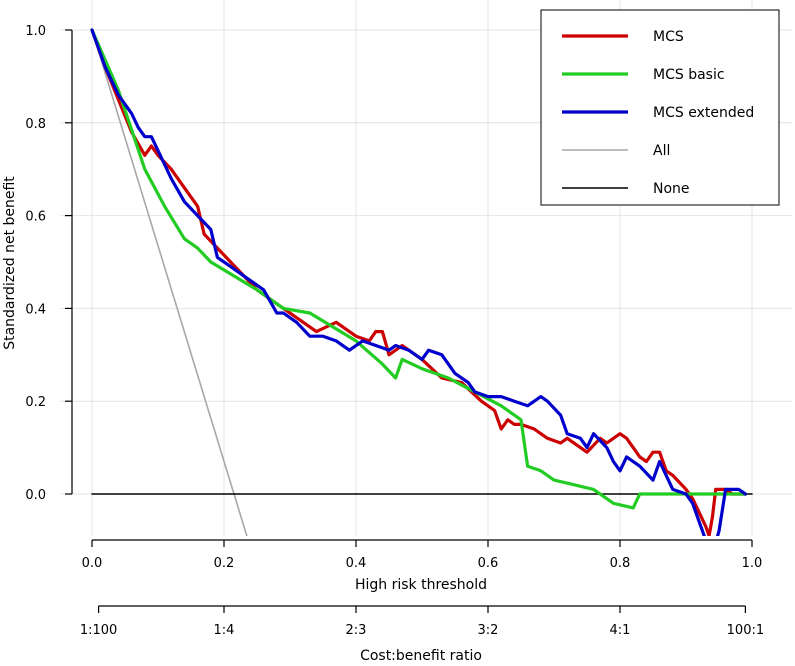 Image resolution: width=795 pixels, height=666 pixels. What do you see at coordinates (356, 563) in the screenshot?
I see `x-tick-label: 0.4` at bounding box center [356, 563].